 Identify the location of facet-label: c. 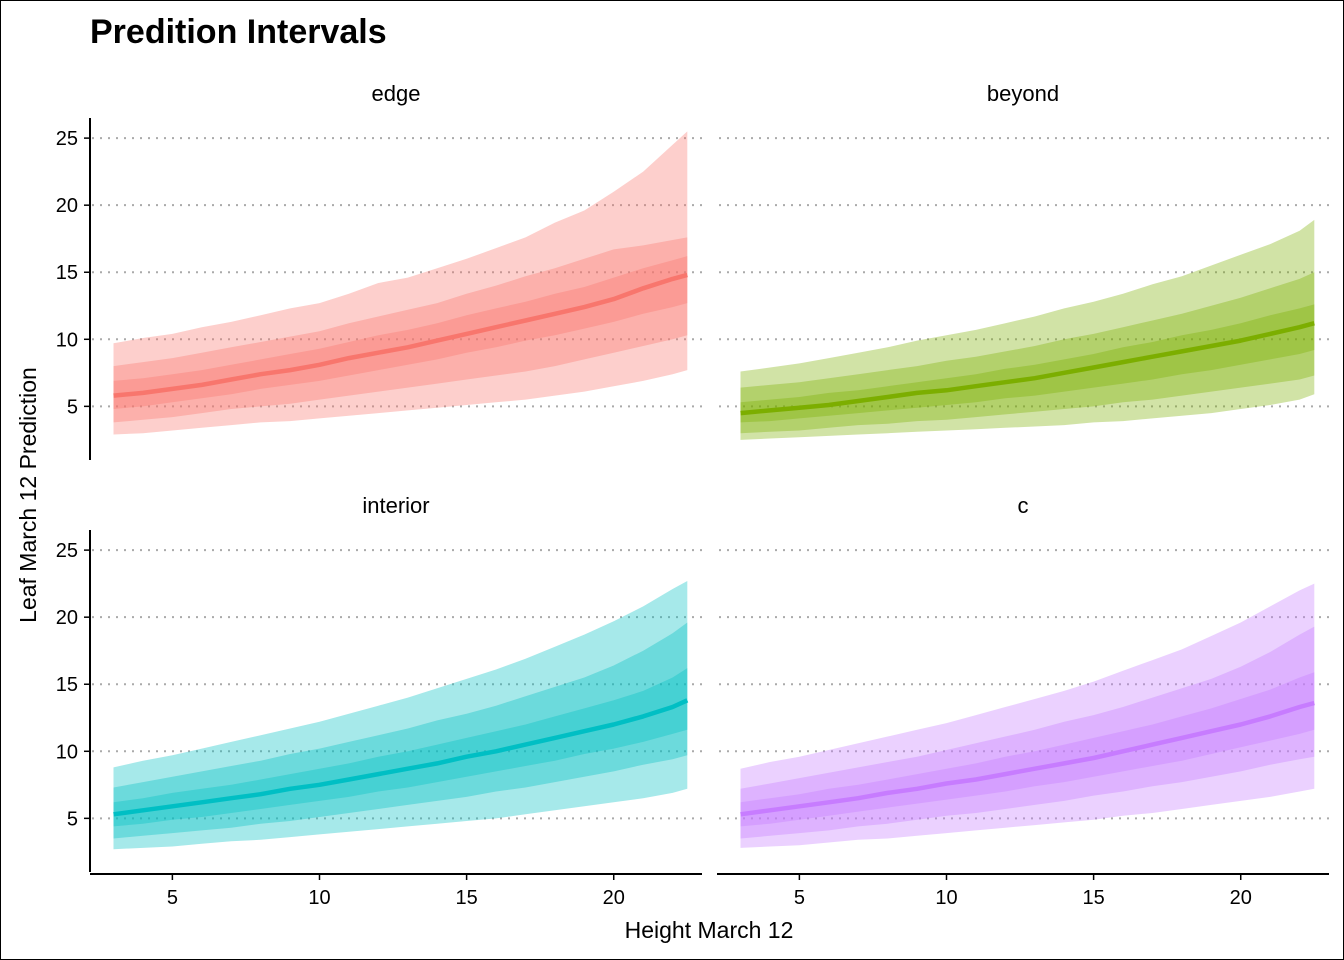
(1023, 505).